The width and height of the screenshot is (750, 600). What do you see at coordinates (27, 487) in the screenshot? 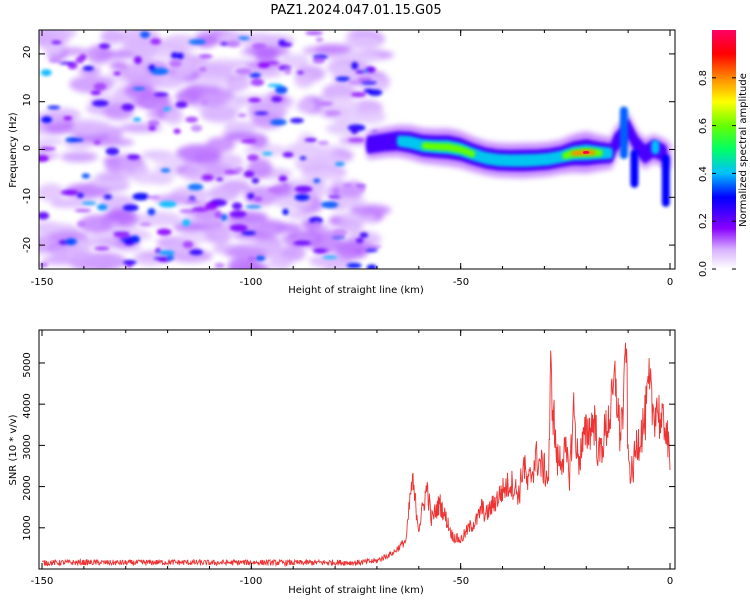
I see `bottom-ytick-label-1: 2000` at bounding box center [27, 487].